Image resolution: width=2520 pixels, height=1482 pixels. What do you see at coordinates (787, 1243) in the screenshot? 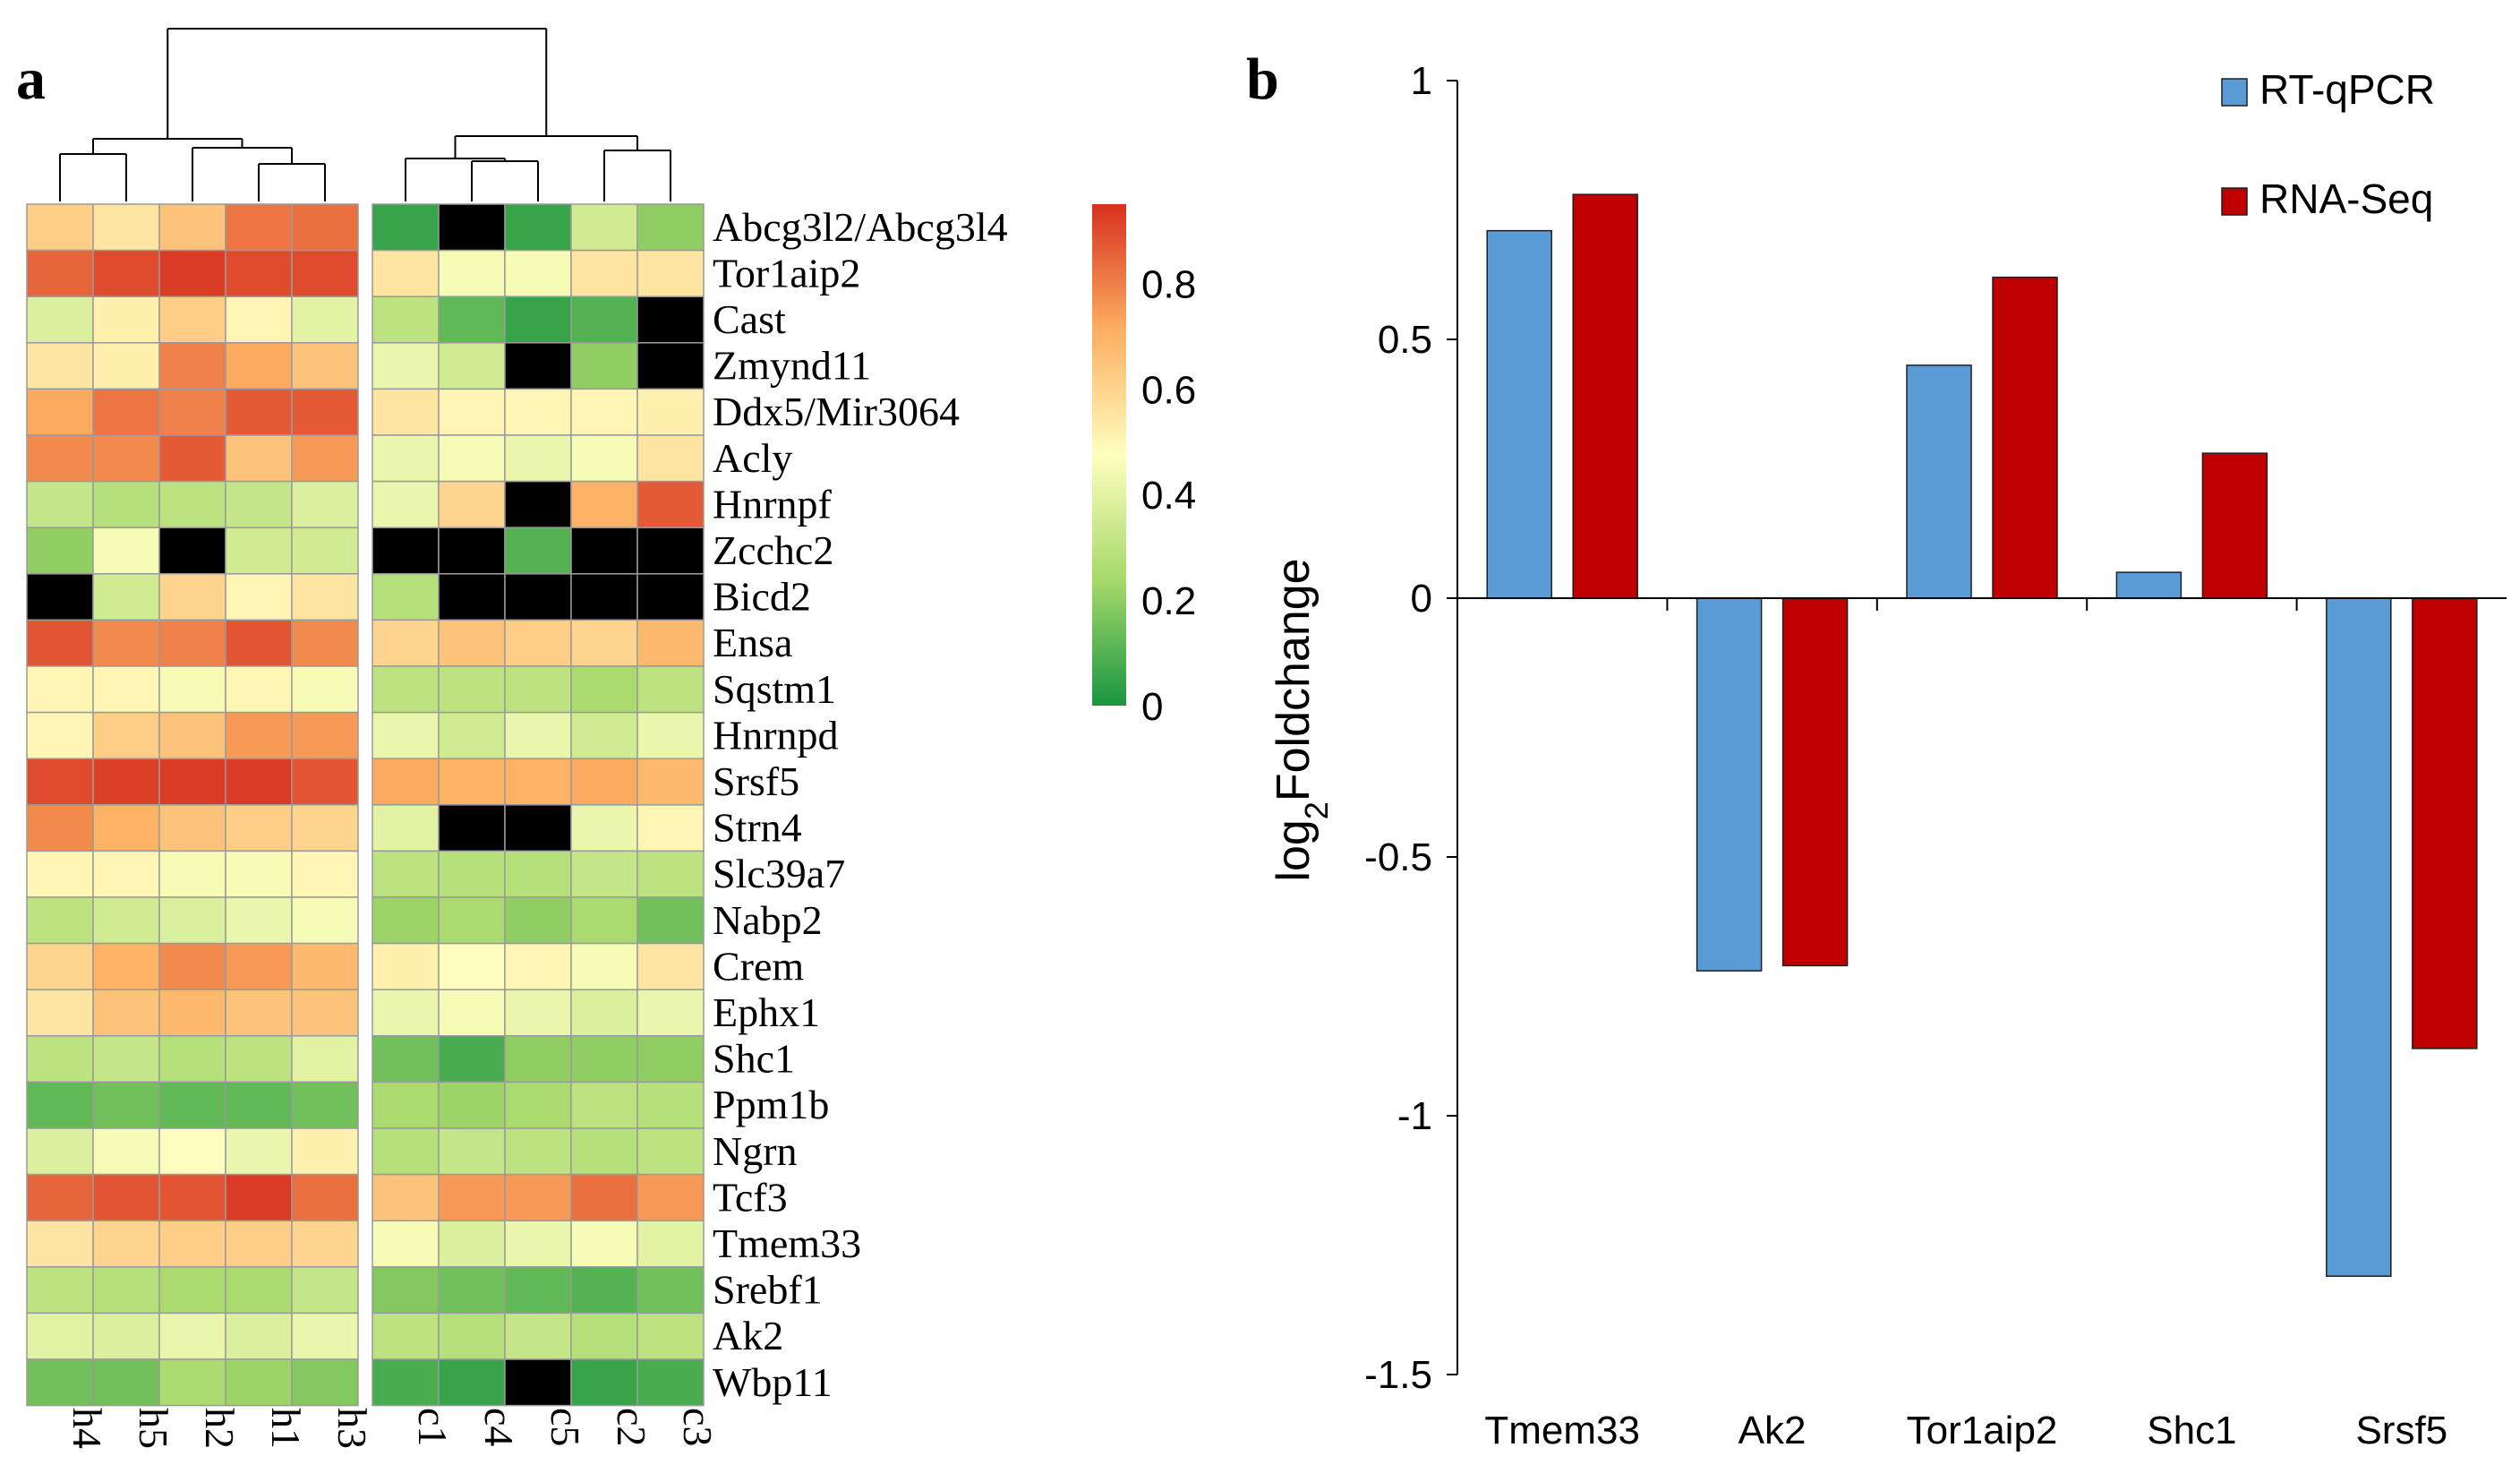
I see `gene-label: Tmem33` at bounding box center [787, 1243].